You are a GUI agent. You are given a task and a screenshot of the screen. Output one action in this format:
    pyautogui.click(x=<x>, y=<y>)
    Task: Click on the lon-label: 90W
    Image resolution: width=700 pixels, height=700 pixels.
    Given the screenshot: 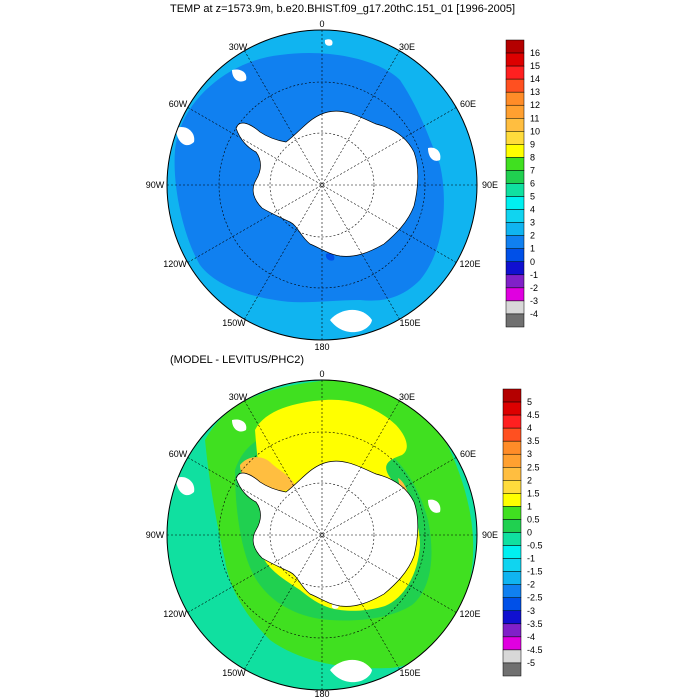 What is the action you would take?
    pyautogui.click(x=155, y=535)
    